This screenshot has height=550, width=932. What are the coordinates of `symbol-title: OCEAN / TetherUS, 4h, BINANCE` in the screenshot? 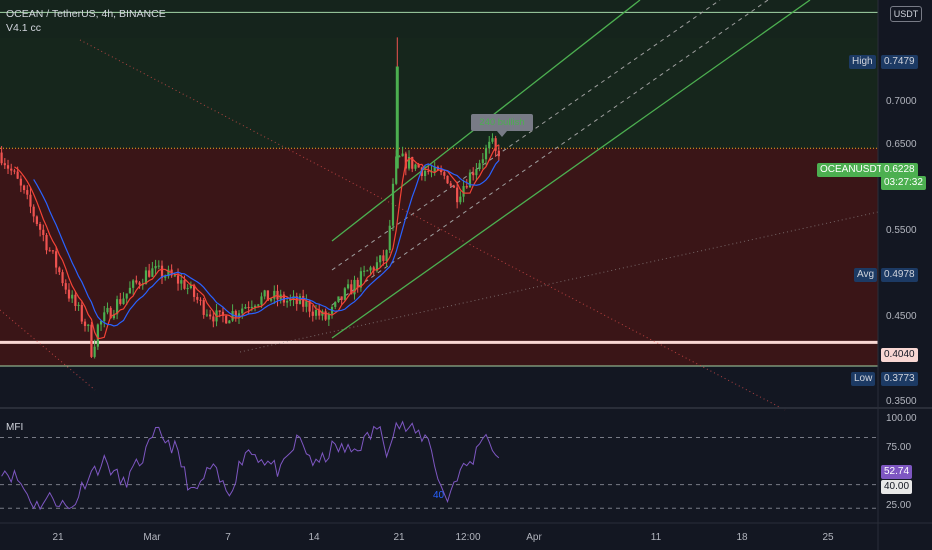 It's located at (86, 14).